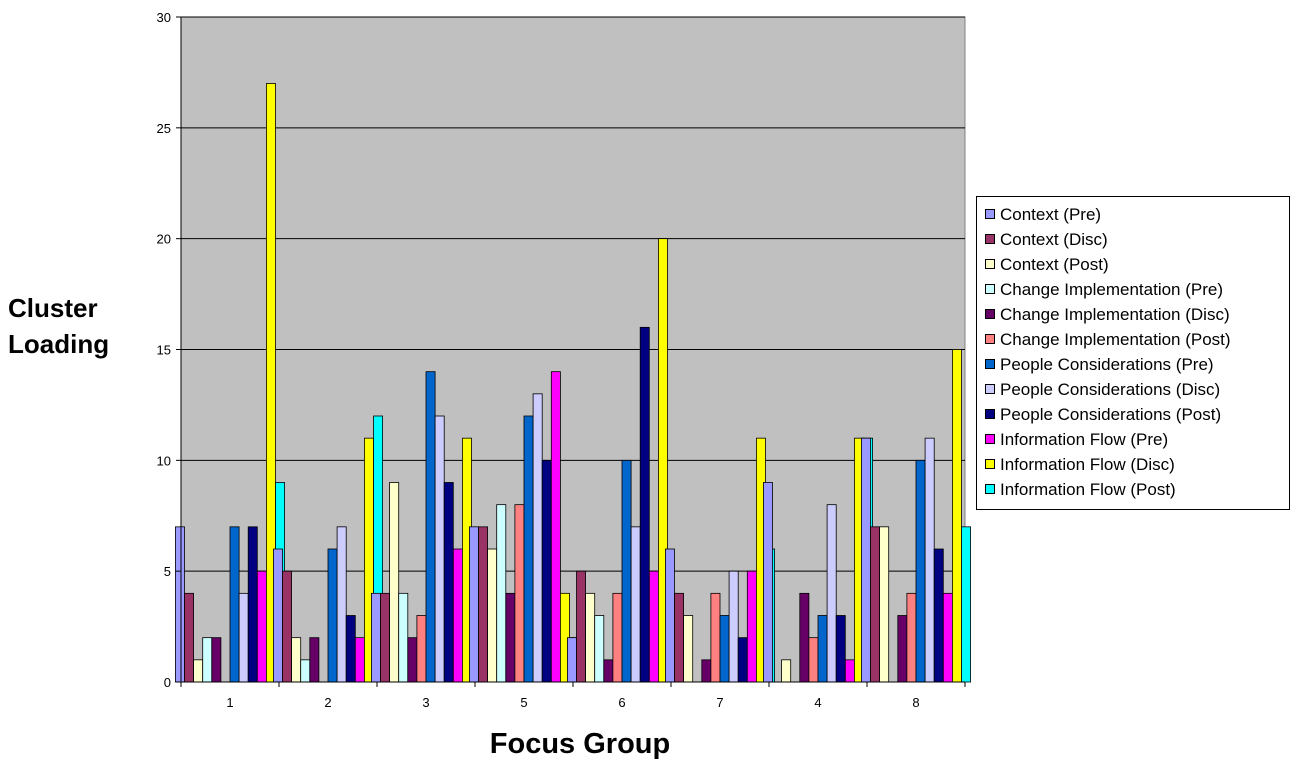  Describe the element at coordinates (1133, 489) in the screenshot. I see `legend-item: Information Flow (Post)` at that location.